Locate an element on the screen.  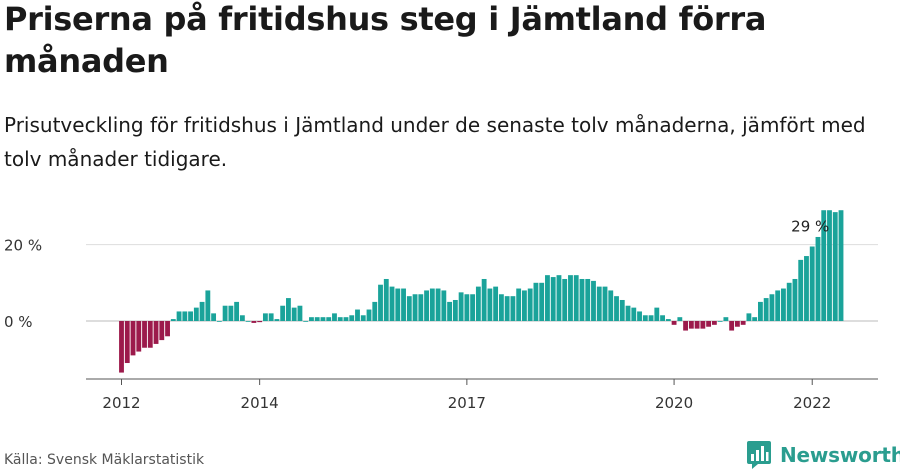
x-tick-label: 2012 is located at coordinates (121, 403).